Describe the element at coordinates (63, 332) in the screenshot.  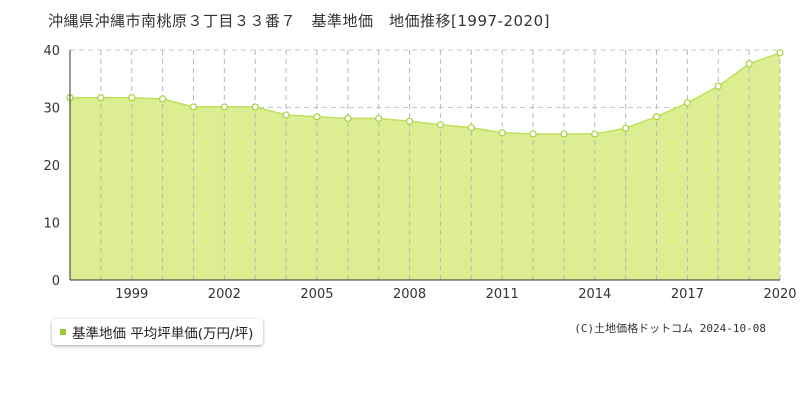
I see `legend-swatch` at that location.